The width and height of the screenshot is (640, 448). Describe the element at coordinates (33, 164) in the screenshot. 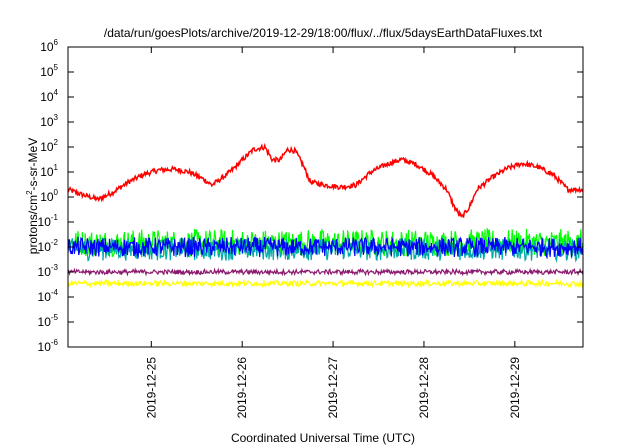

I see `y-axis-label-suffix: -s-sr-MeV` at that location.